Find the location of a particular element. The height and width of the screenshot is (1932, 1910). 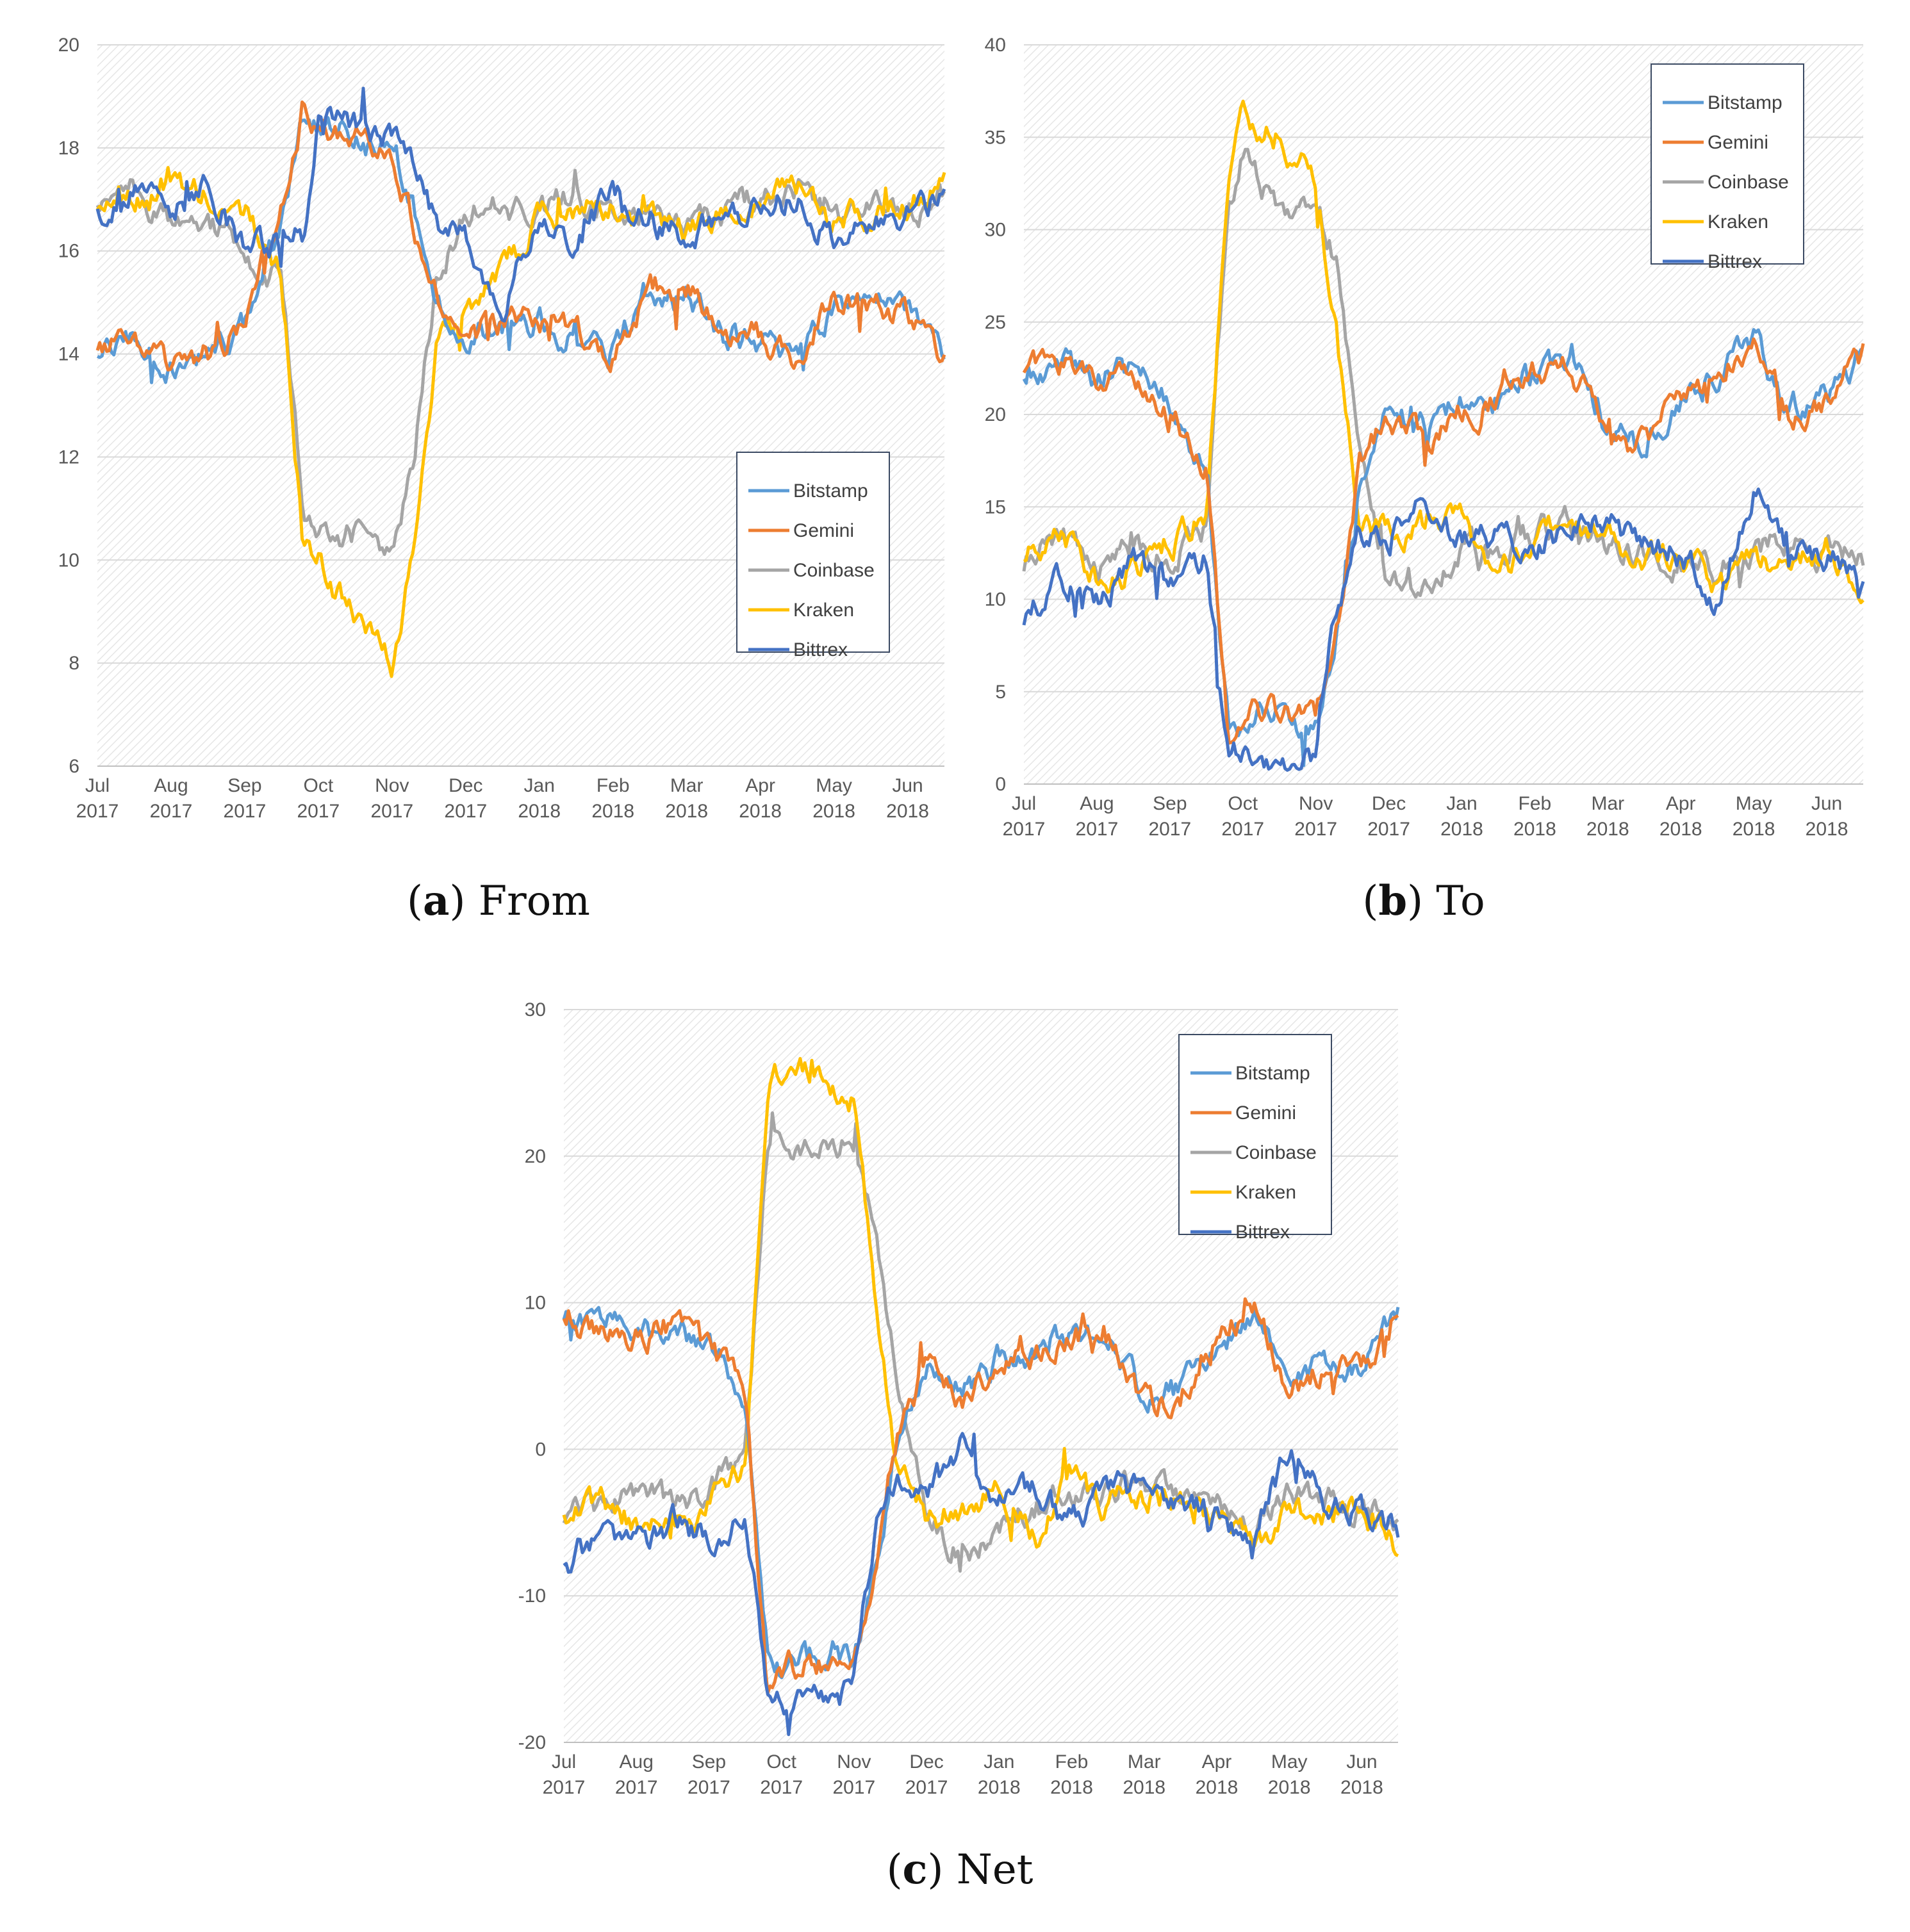

caption-letter: a is located at coordinates (436, 901).